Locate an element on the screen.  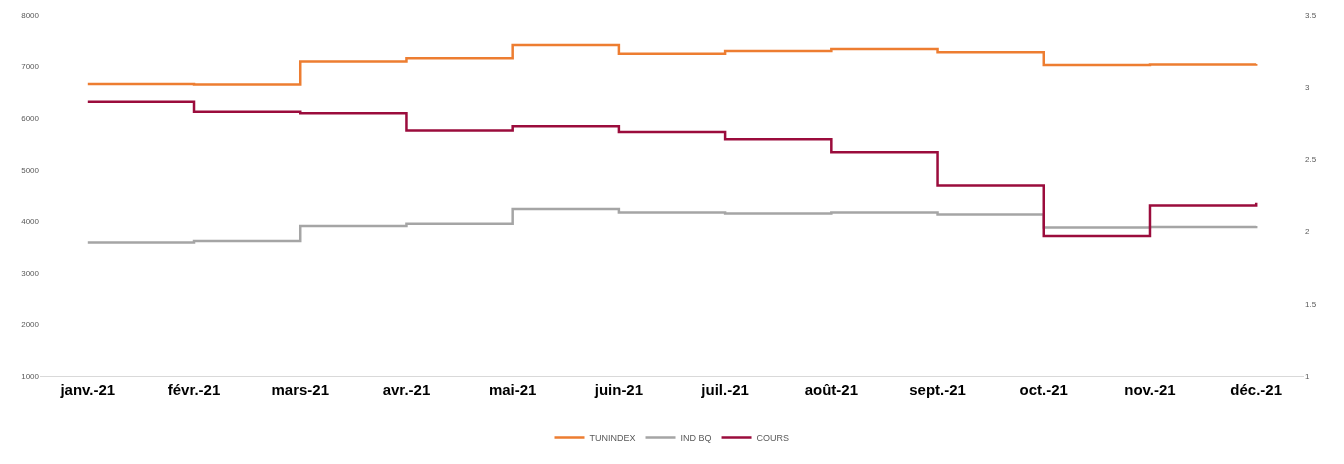
x-tick-label: avr.-21 is located at coordinates (406, 389).